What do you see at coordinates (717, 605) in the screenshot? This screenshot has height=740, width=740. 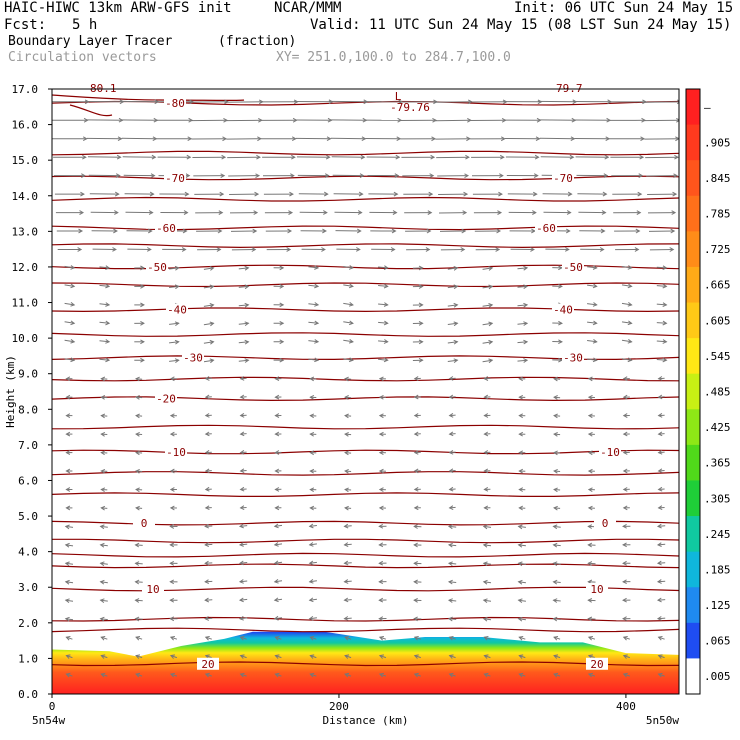 I see `colorbar-label: .125` at bounding box center [717, 605].